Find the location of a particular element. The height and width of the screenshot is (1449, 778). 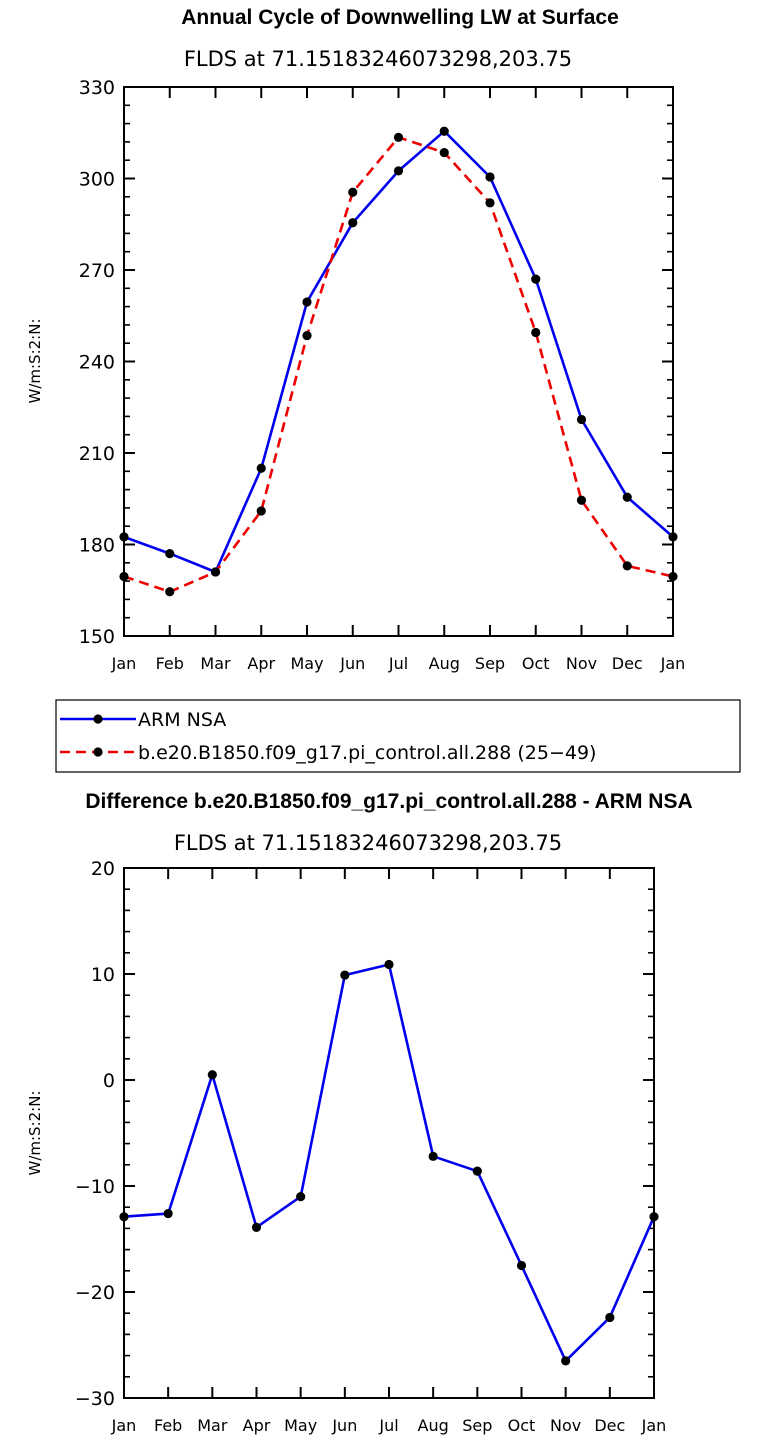

y-tick-label: 10 is located at coordinates (103, 975).